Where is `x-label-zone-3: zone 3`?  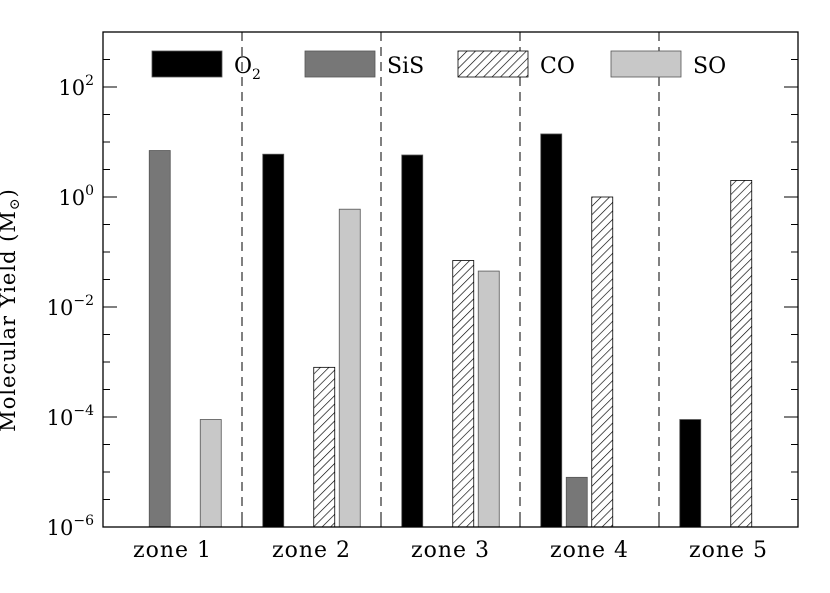 x-label-zone-3: zone 3 is located at coordinates (450, 550).